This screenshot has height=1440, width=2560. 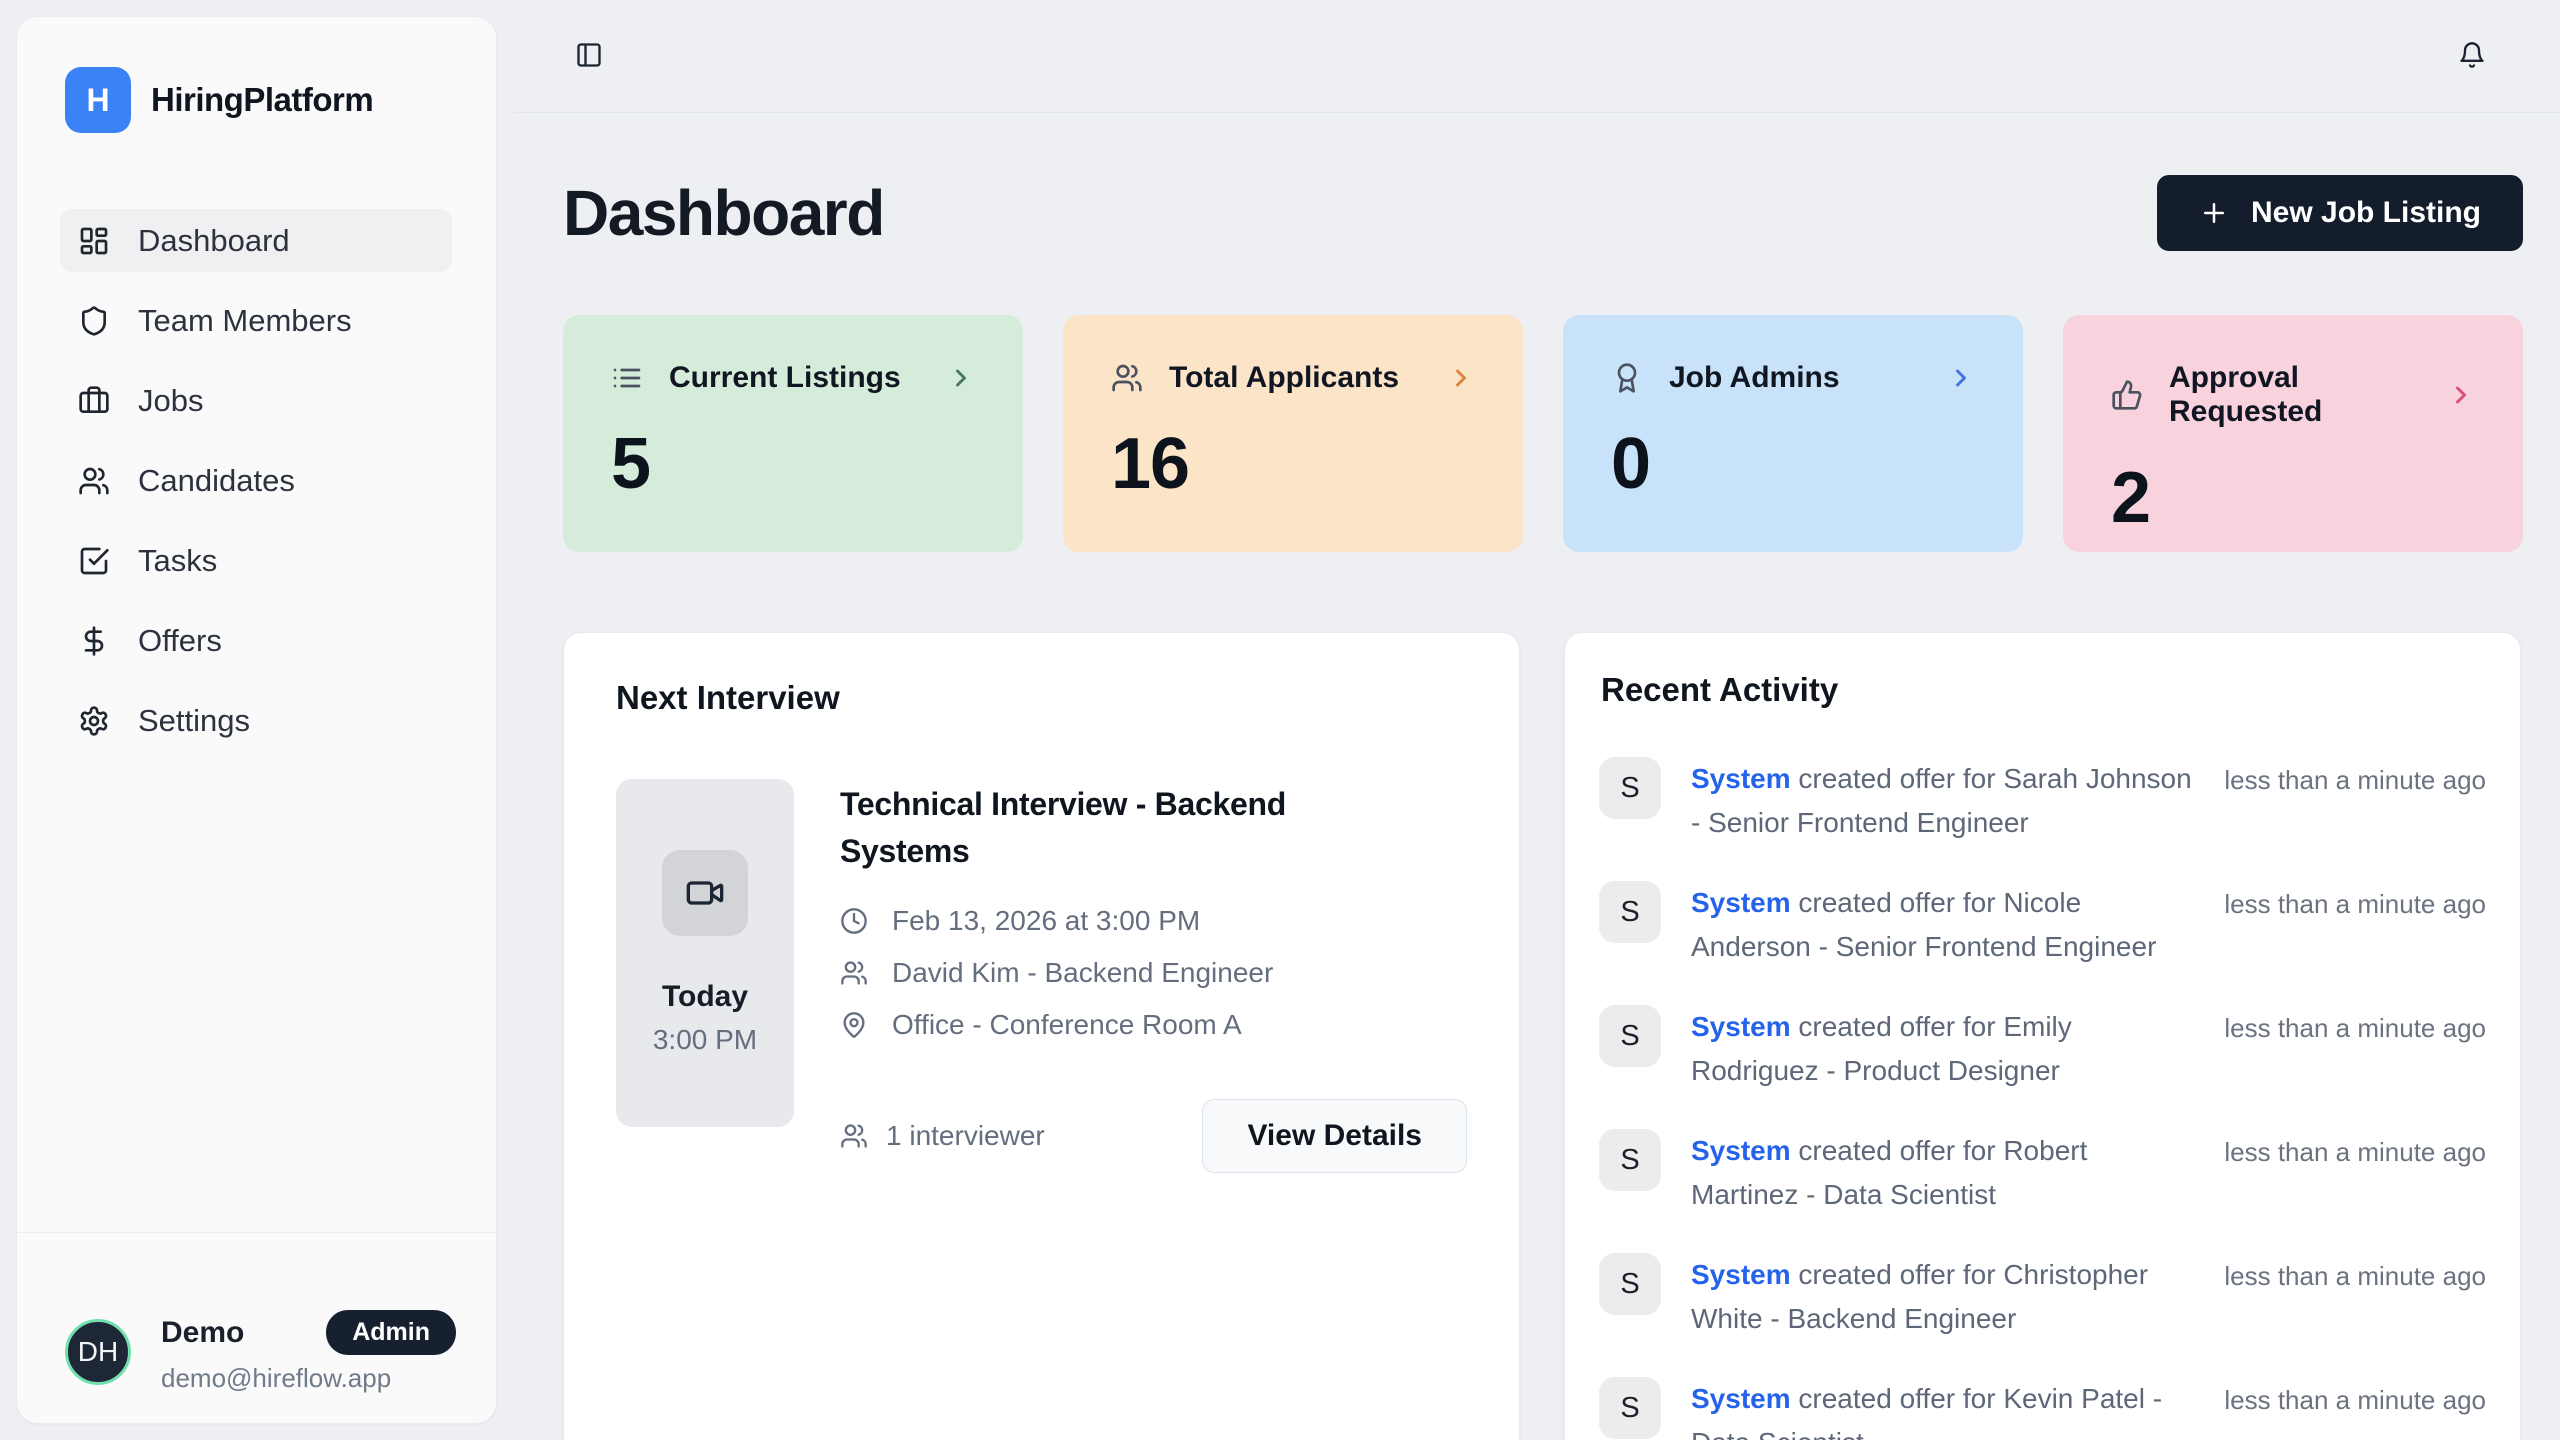 What do you see at coordinates (1754, 377) in the screenshot?
I see `stat-label: Job Admins` at bounding box center [1754, 377].